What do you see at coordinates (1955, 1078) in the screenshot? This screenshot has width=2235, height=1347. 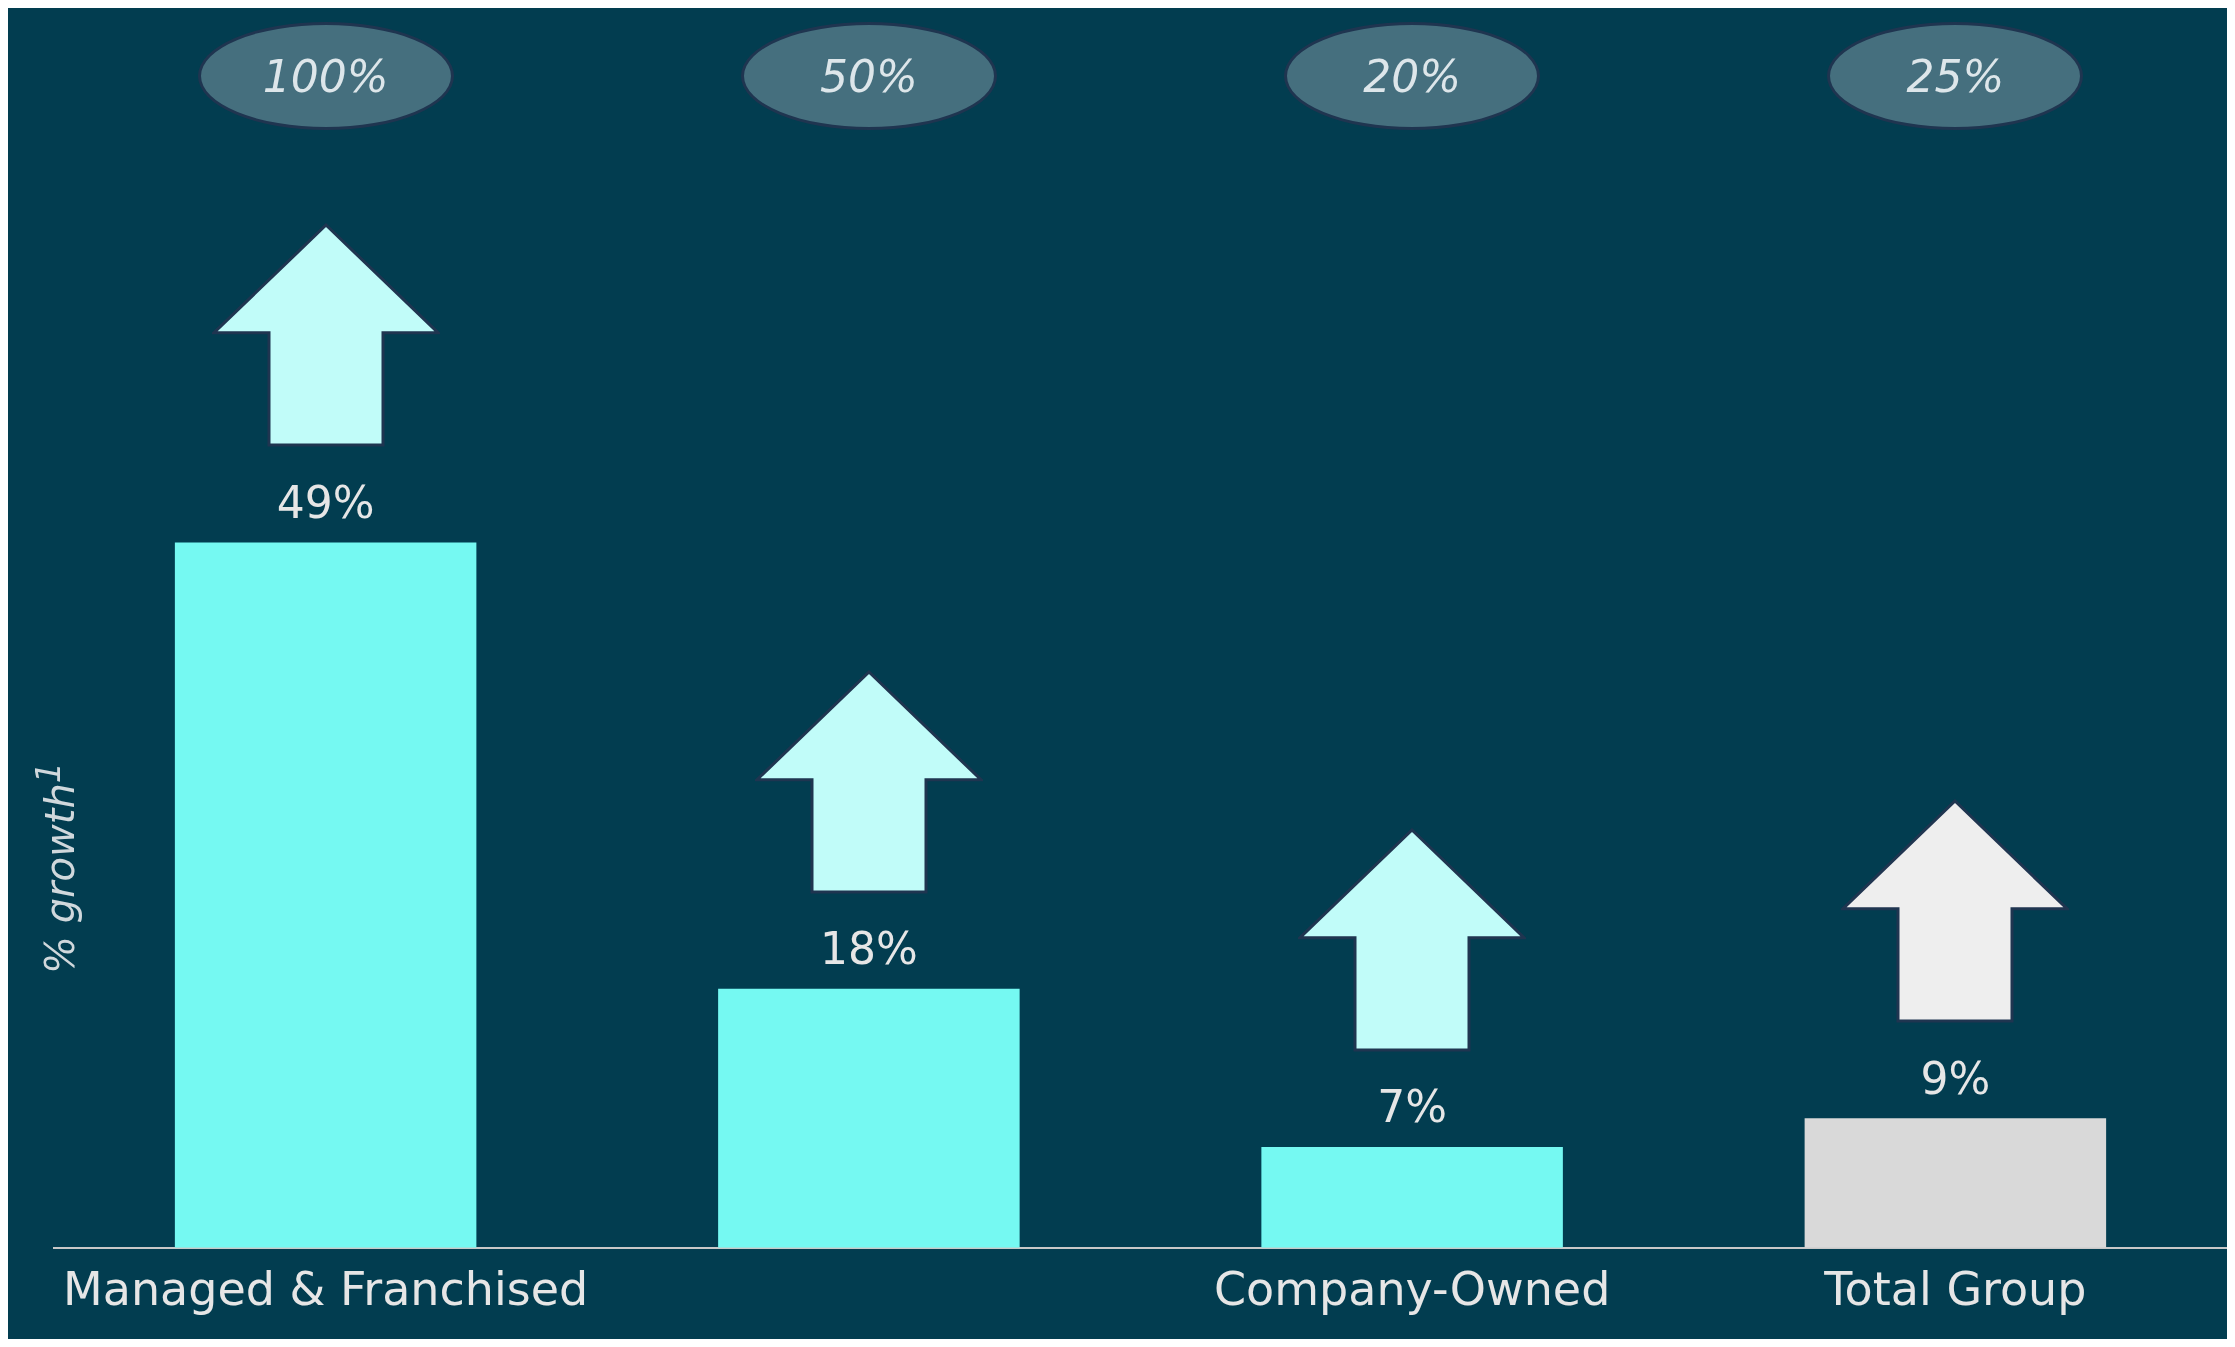 I see `data-label: 9%` at bounding box center [1955, 1078].